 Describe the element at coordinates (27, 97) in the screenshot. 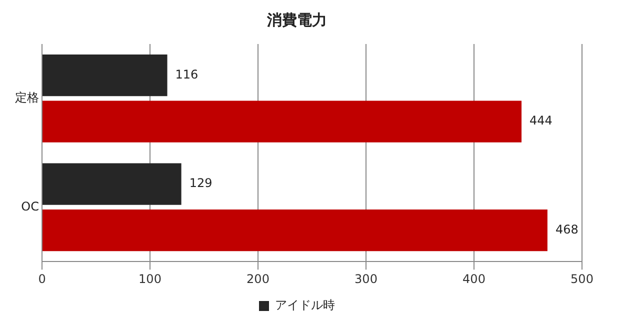

I see `y-tick-label: 定格` at that location.